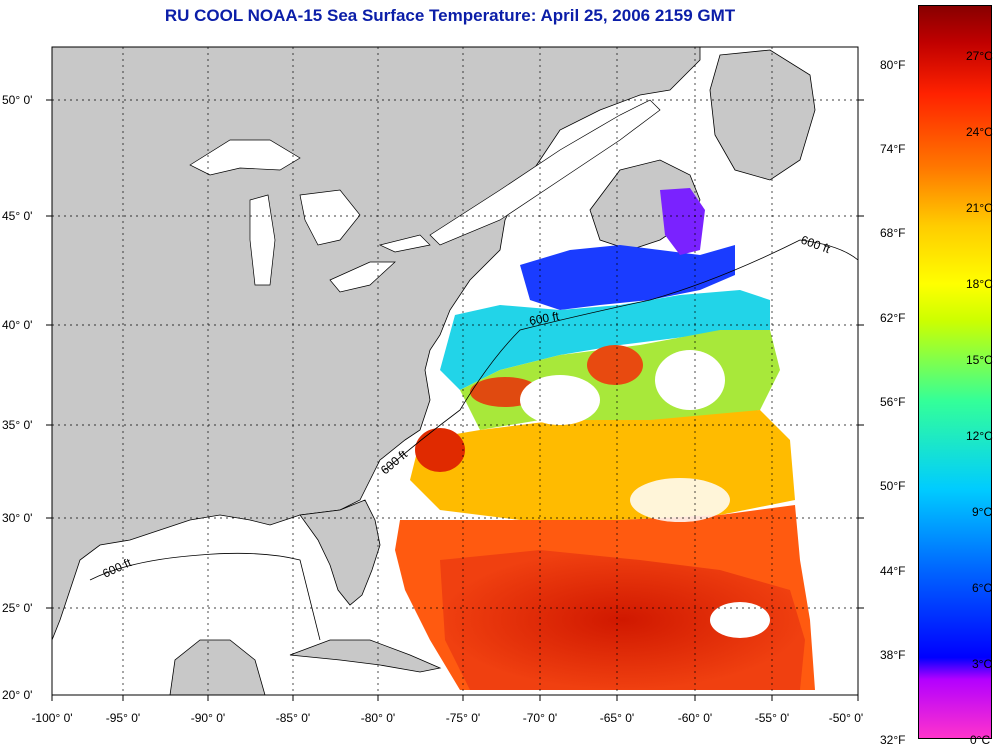 The width and height of the screenshot is (1008, 754). What do you see at coordinates (540, 718) in the screenshot?
I see `lon-label-70: -70° 0'` at bounding box center [540, 718].